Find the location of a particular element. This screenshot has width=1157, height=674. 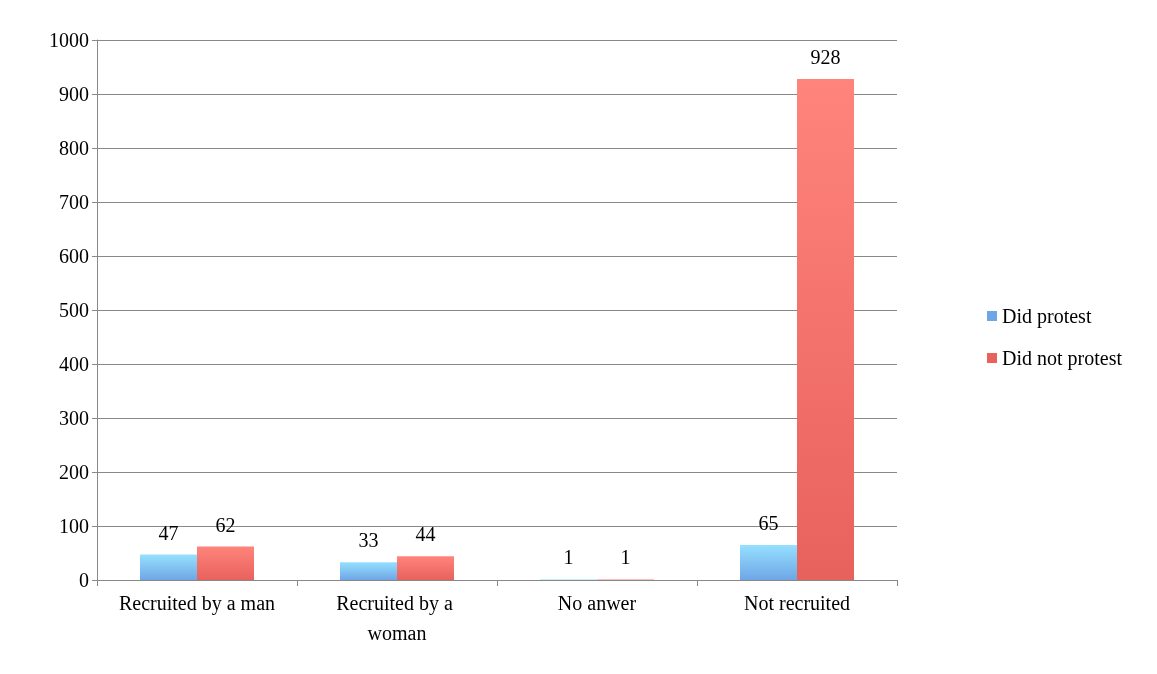

y-tick-label: 500 is located at coordinates (74, 310).